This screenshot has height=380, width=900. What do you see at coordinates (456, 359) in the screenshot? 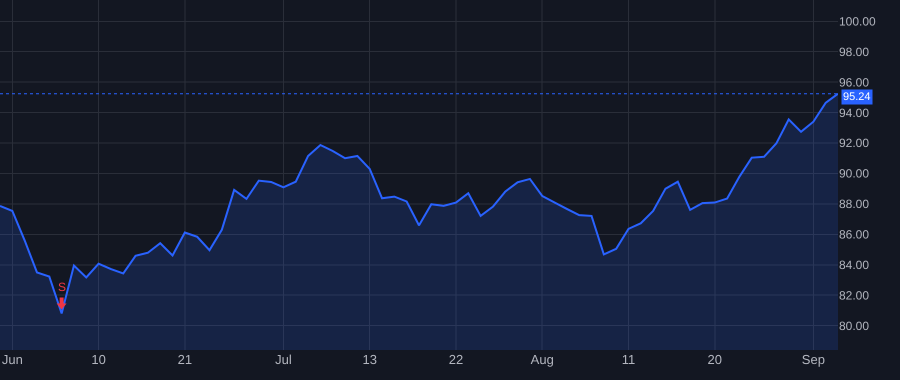
I see `x-tick-label: 22` at bounding box center [456, 359].